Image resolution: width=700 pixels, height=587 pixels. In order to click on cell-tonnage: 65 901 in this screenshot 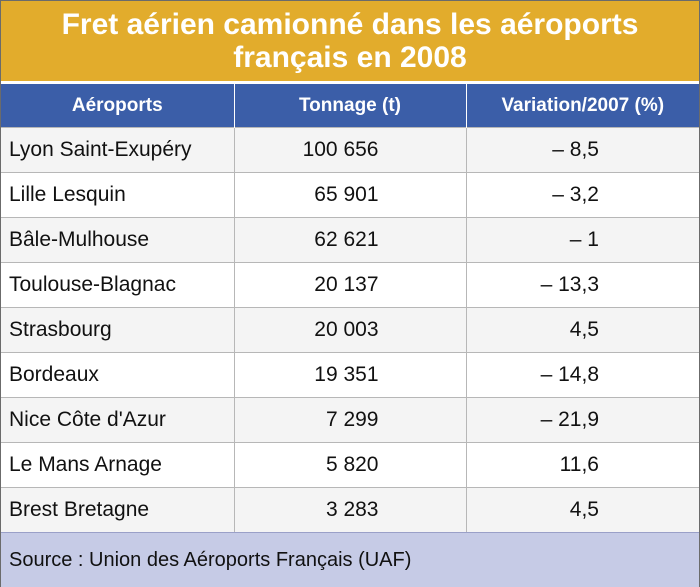, I will do `click(350, 195)`.